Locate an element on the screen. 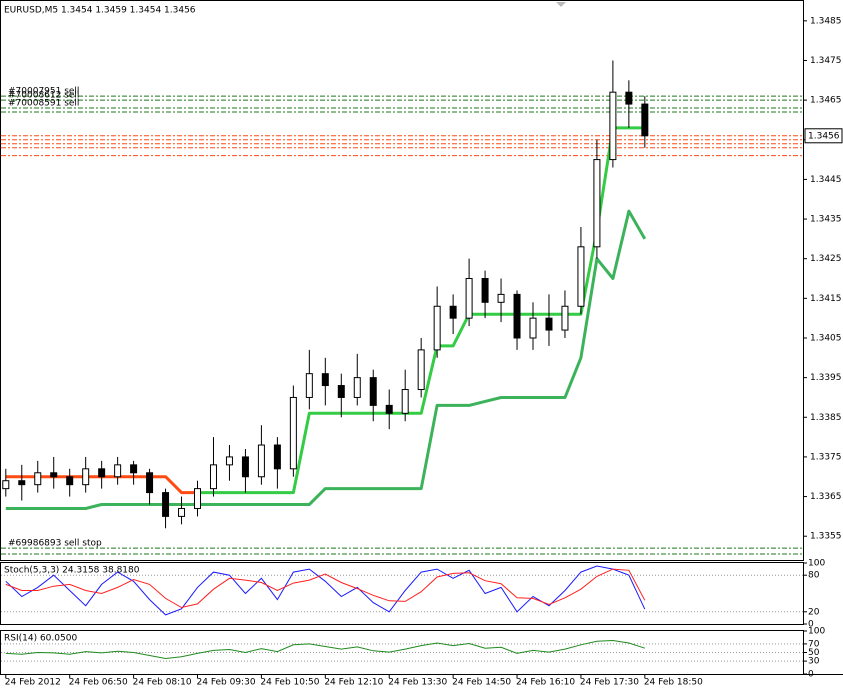 Image resolution: width=843 pixels, height=689 pixels. indicator-title: RSI(14) 60.0500 is located at coordinates (40, 639).